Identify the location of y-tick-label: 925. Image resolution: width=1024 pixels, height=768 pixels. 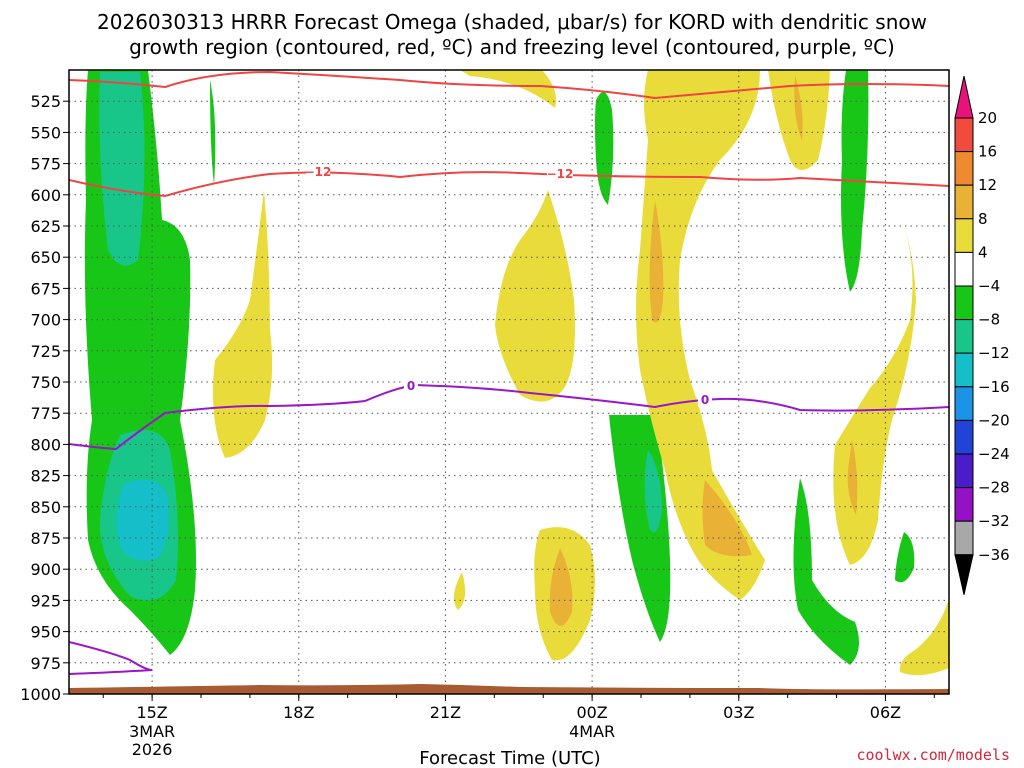
(45, 600).